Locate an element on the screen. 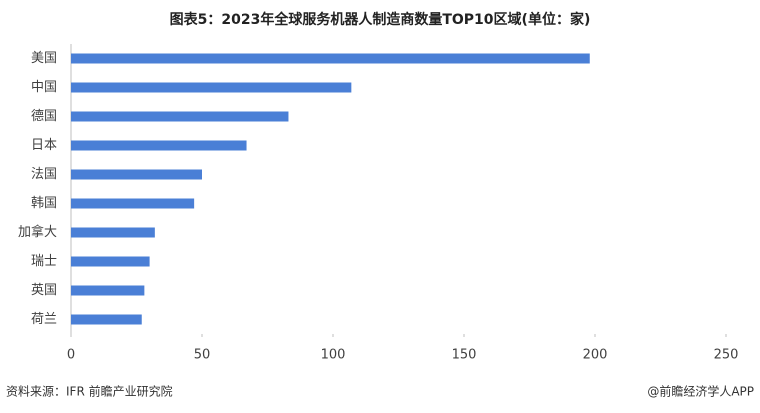 Image resolution: width=760 pixels, height=413 pixels. y-tick-label: 荷兰 is located at coordinates (44, 319).